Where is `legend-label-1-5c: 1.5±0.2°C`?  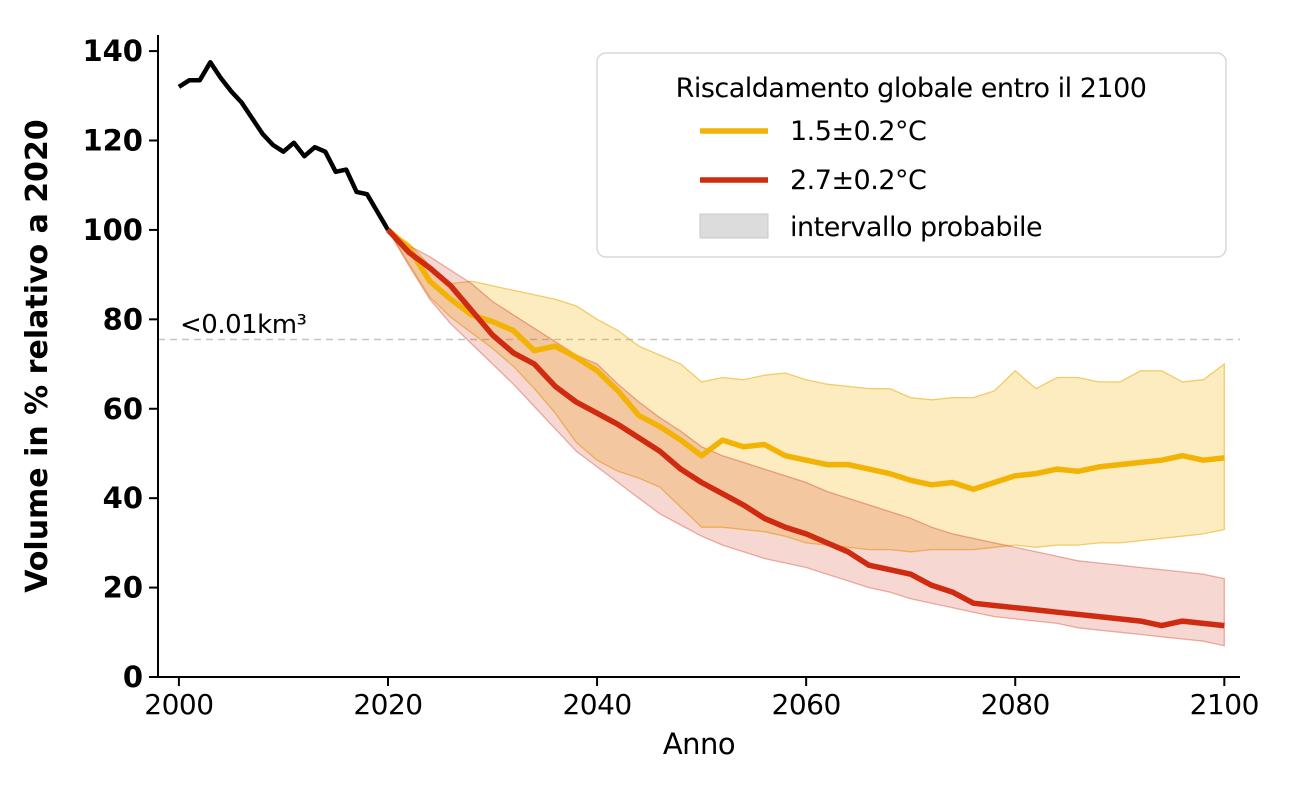
legend-label-1-5c: 1.5±0.2°C is located at coordinates (858, 131).